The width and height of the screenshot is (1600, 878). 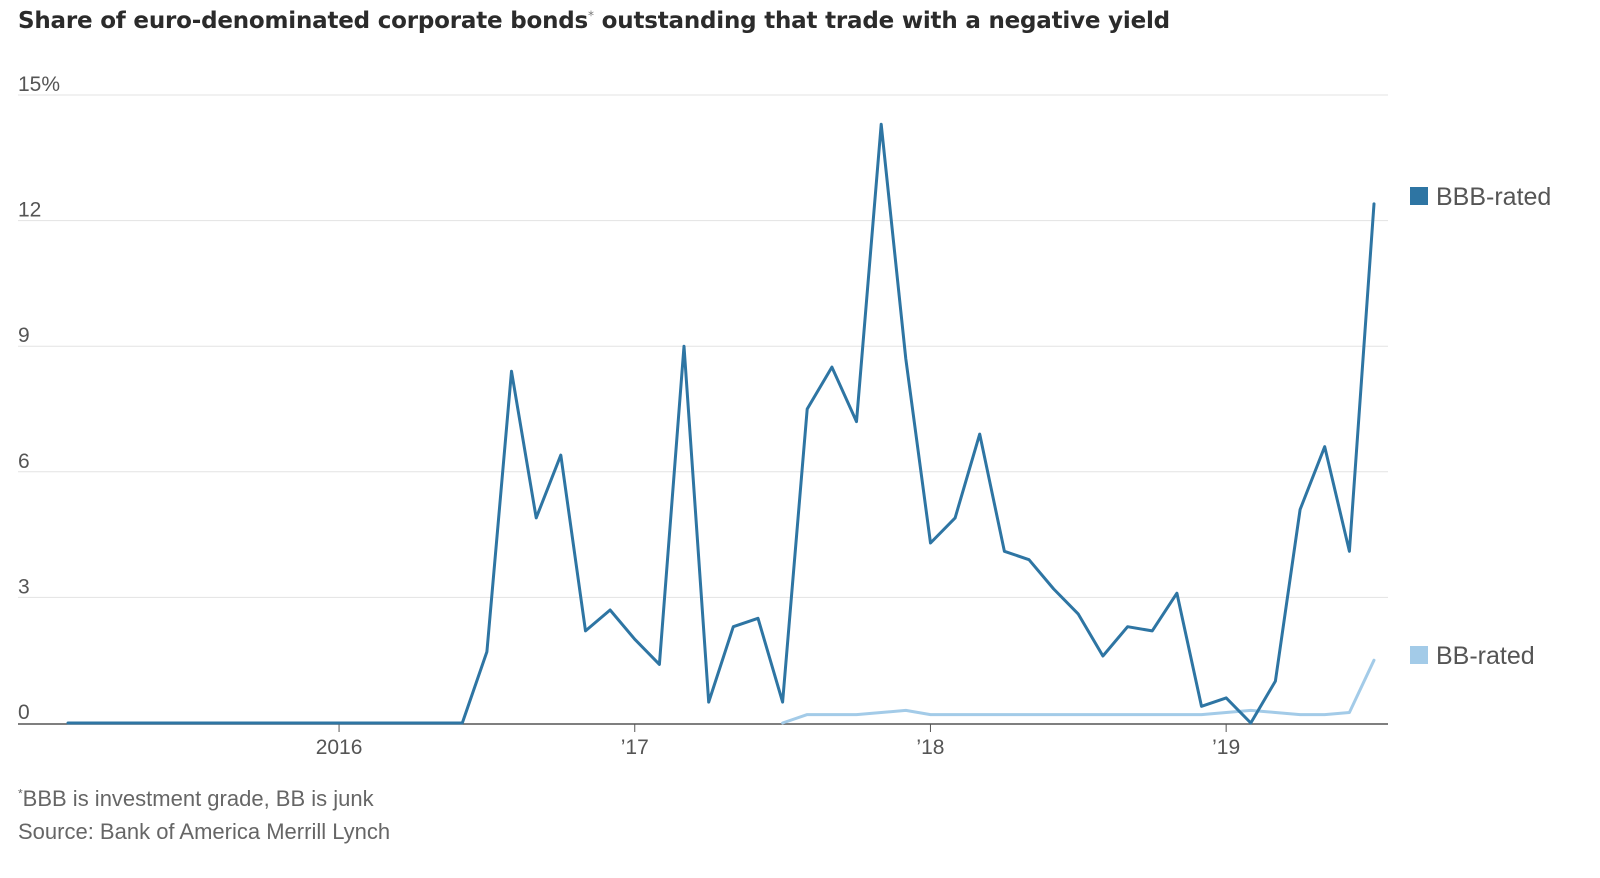 I want to click on x-tick-label-’19: ’19, so click(x=1226, y=747).